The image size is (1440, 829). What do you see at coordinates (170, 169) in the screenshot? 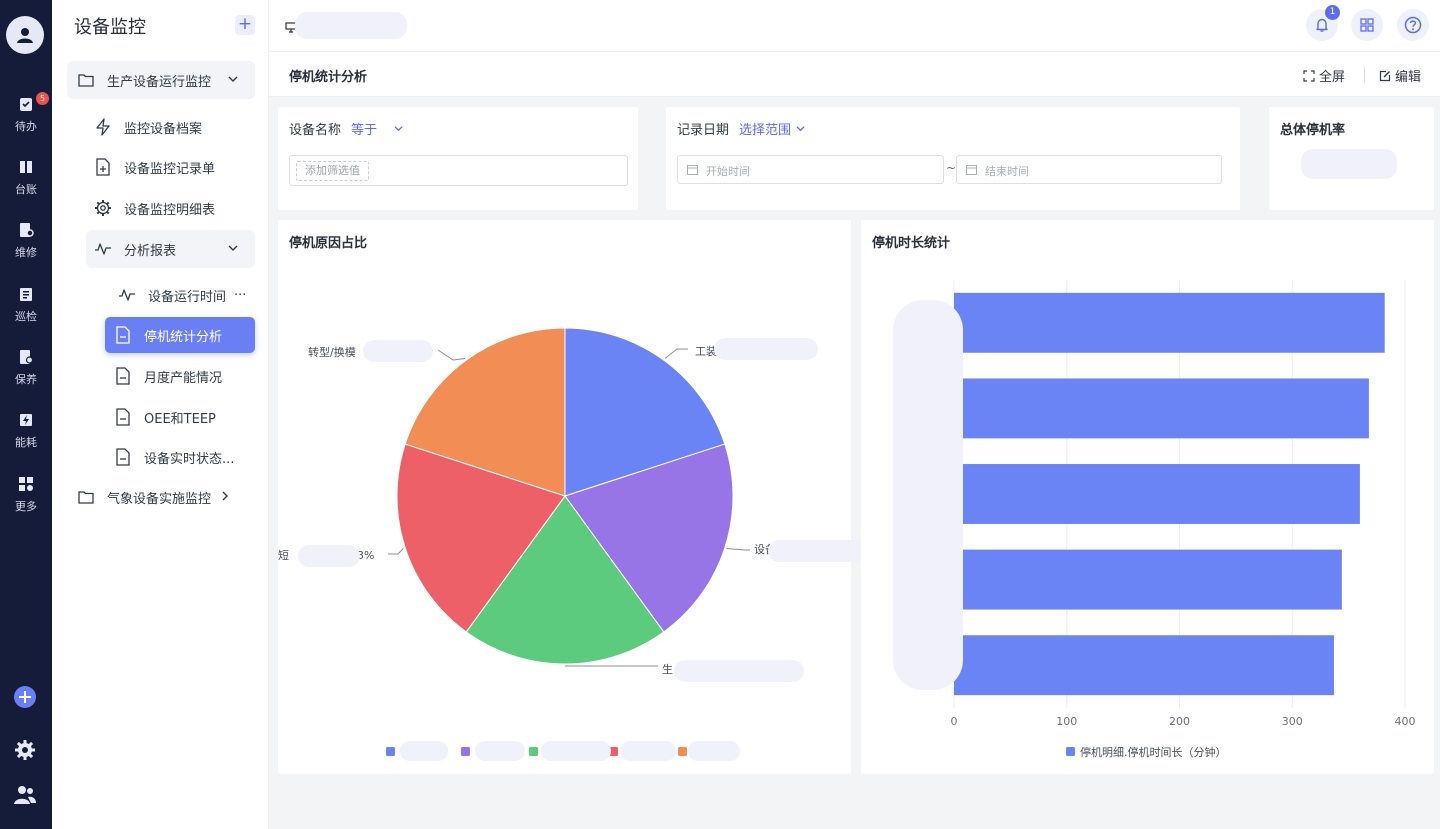
I see `nav-label: 设备监控记录单` at bounding box center [170, 169].